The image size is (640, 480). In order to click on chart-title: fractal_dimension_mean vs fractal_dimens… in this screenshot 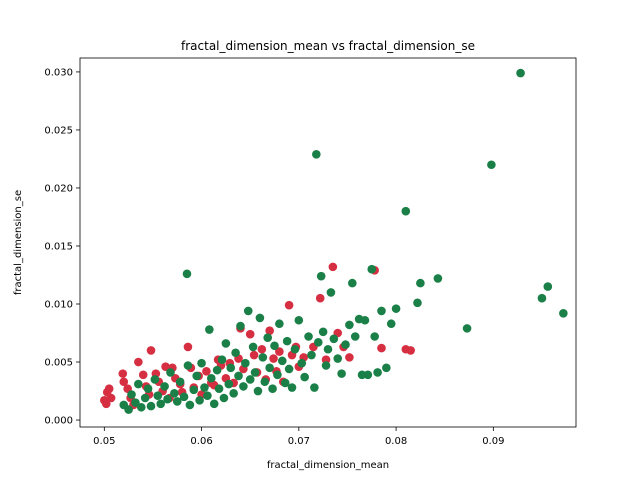, I will do `click(328, 46)`.